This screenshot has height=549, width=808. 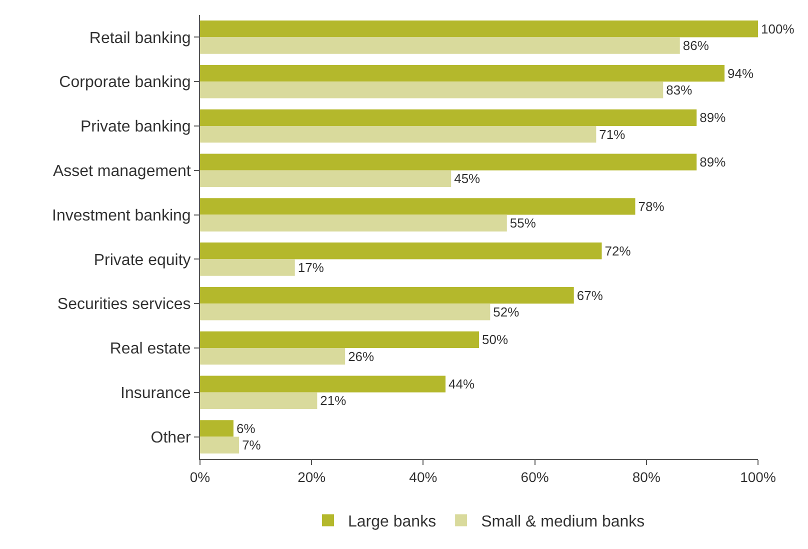 What do you see at coordinates (679, 90) in the screenshot?
I see `data-label: 83%` at bounding box center [679, 90].